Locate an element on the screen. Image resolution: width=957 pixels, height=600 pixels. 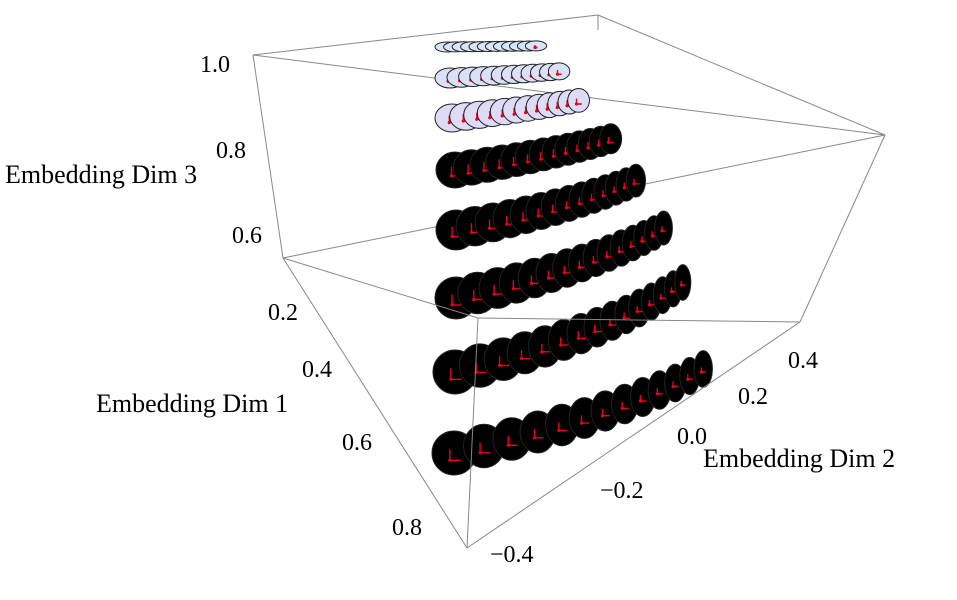
x-tick-label: 0.8 is located at coordinates (407, 528).